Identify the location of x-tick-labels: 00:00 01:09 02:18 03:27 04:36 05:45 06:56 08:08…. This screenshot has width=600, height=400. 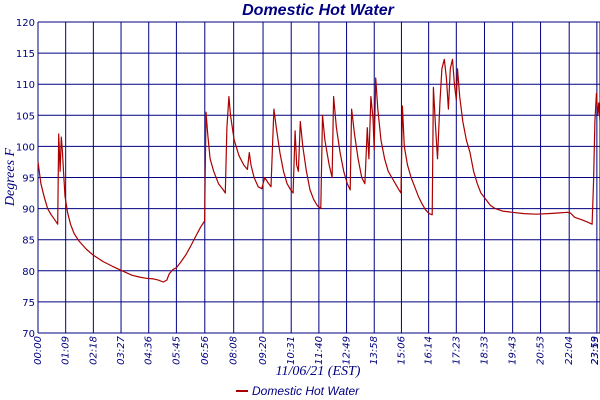
(316, 349).